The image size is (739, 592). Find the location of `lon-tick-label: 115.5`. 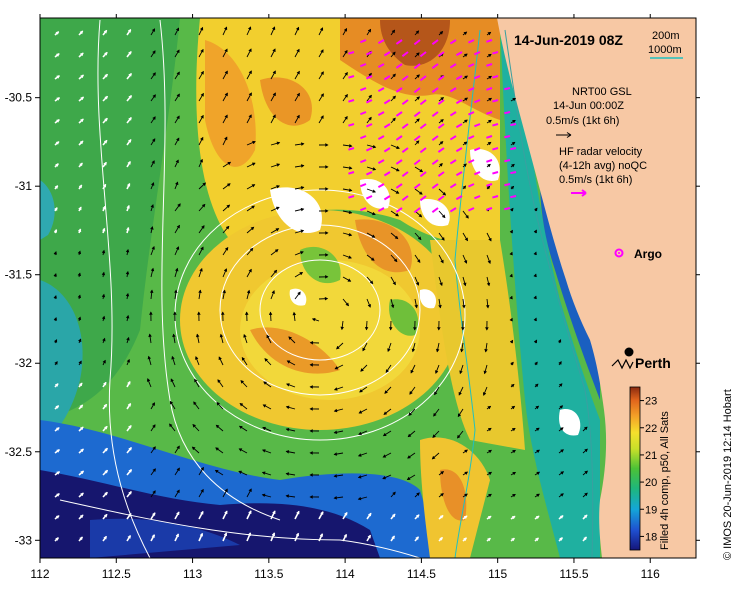

lon-tick-label: 115.5 is located at coordinates (573, 574).